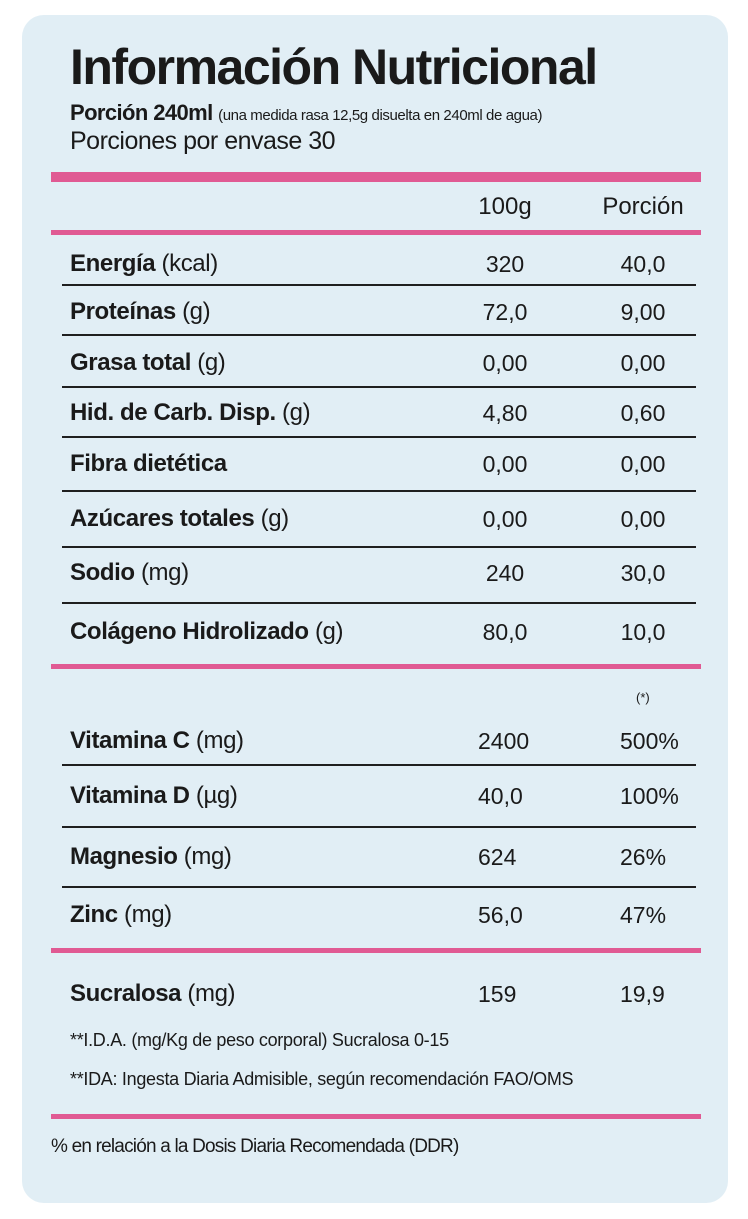  Describe the element at coordinates (151, 856) in the screenshot. I see `nutrient-label: Magnesio (mg)` at that location.